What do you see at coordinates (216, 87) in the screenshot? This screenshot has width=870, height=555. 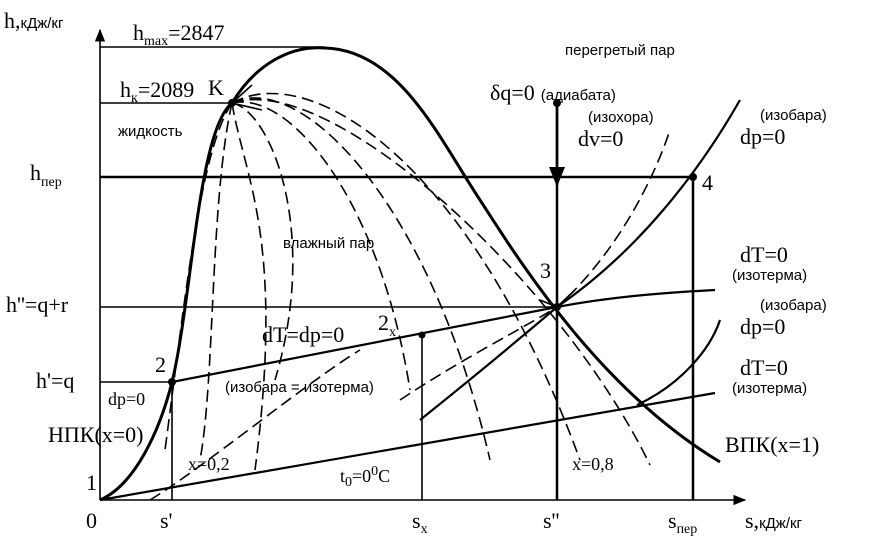 I see `point-label: K` at bounding box center [216, 87].